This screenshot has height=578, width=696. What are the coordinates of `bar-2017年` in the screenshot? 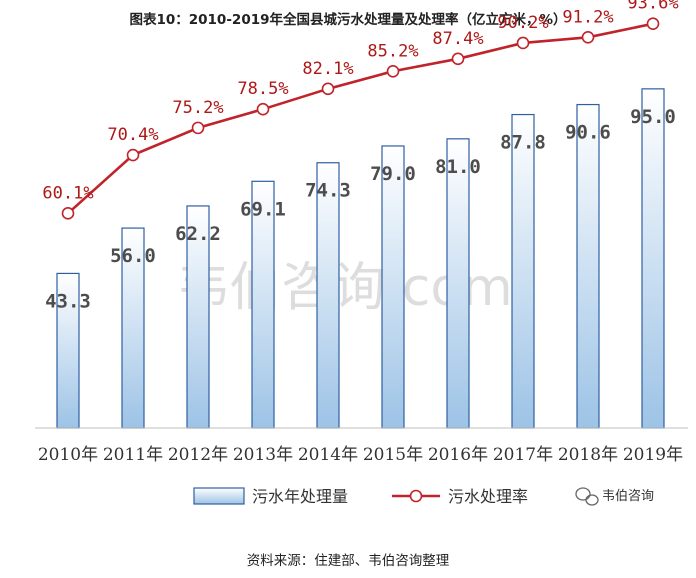 It's located at (523, 271).